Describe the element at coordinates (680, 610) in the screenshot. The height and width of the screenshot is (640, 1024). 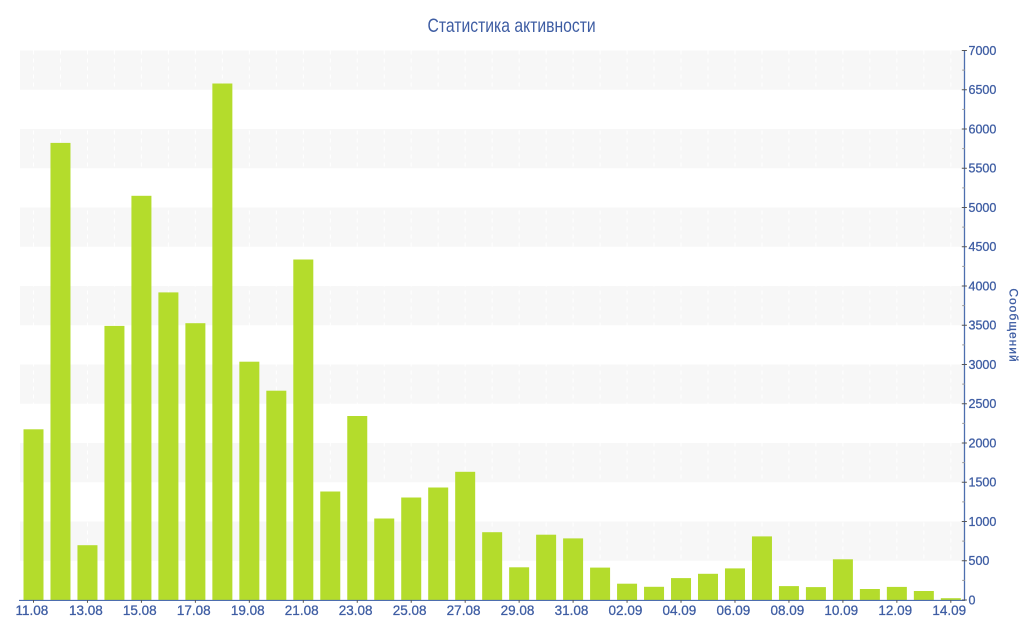
I see `svg-text: 04.09` at that location.